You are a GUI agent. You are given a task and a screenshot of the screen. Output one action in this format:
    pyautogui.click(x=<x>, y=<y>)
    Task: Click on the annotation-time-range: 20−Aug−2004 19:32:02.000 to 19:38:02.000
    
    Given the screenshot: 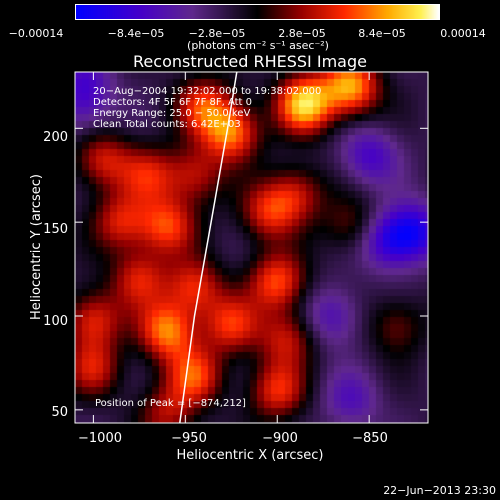 What is the action you would take?
    pyautogui.click(x=207, y=91)
    